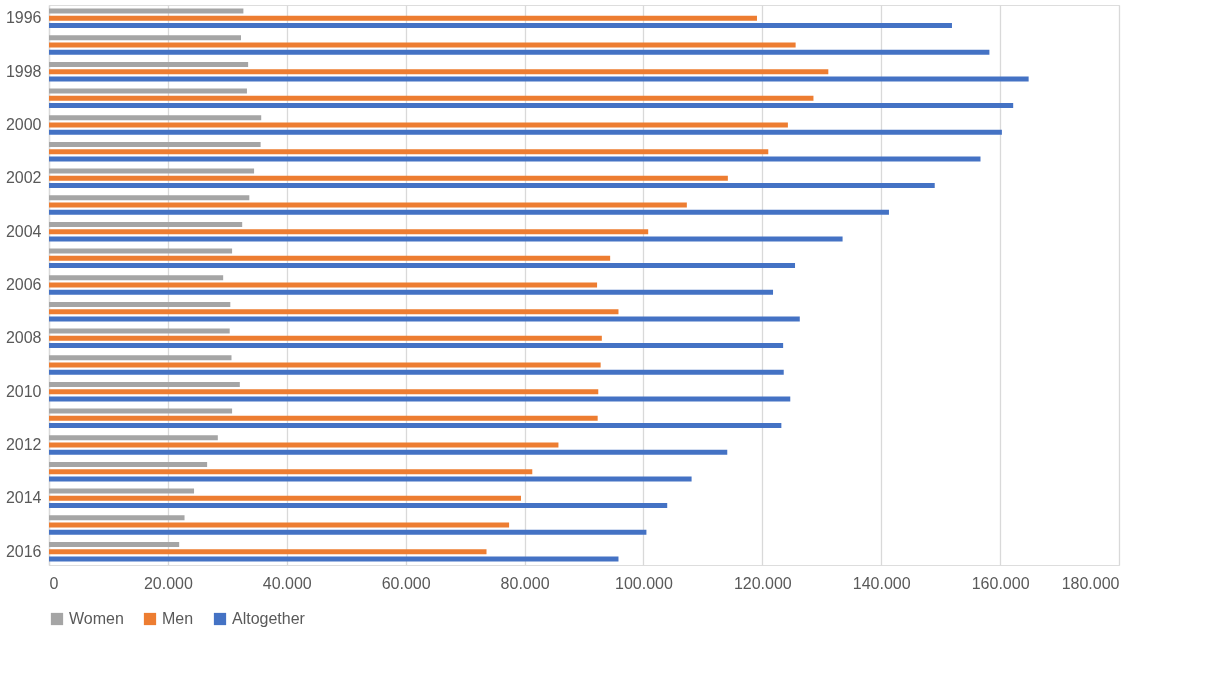 This screenshot has width=1229, height=694. What do you see at coordinates (23, 551) in the screenshot?
I see `y-tick-label: 2016` at bounding box center [23, 551].